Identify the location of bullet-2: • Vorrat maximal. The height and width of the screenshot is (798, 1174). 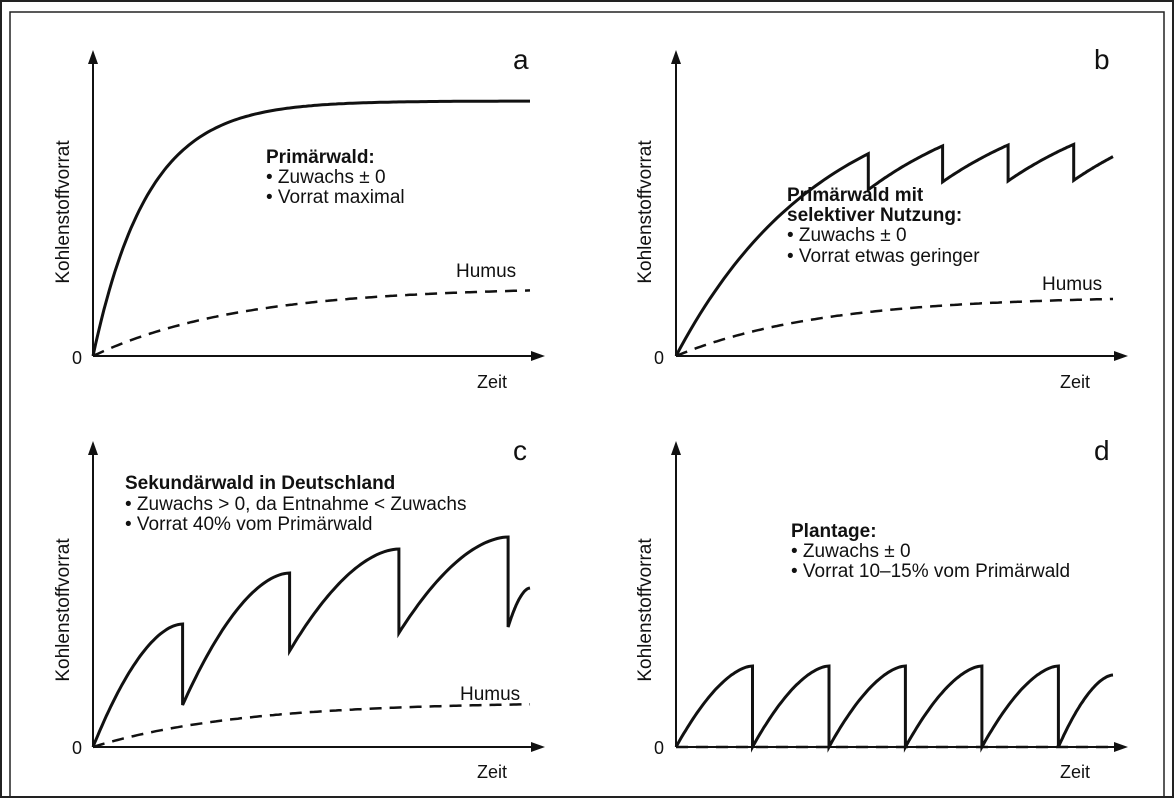
(335, 197).